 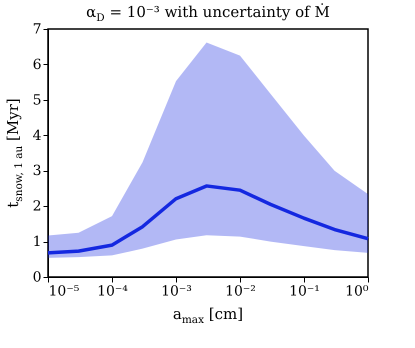 What do you see at coordinates (176, 292) in the screenshot?
I see `x-tick-label: 10⁻³` at bounding box center [176, 292].